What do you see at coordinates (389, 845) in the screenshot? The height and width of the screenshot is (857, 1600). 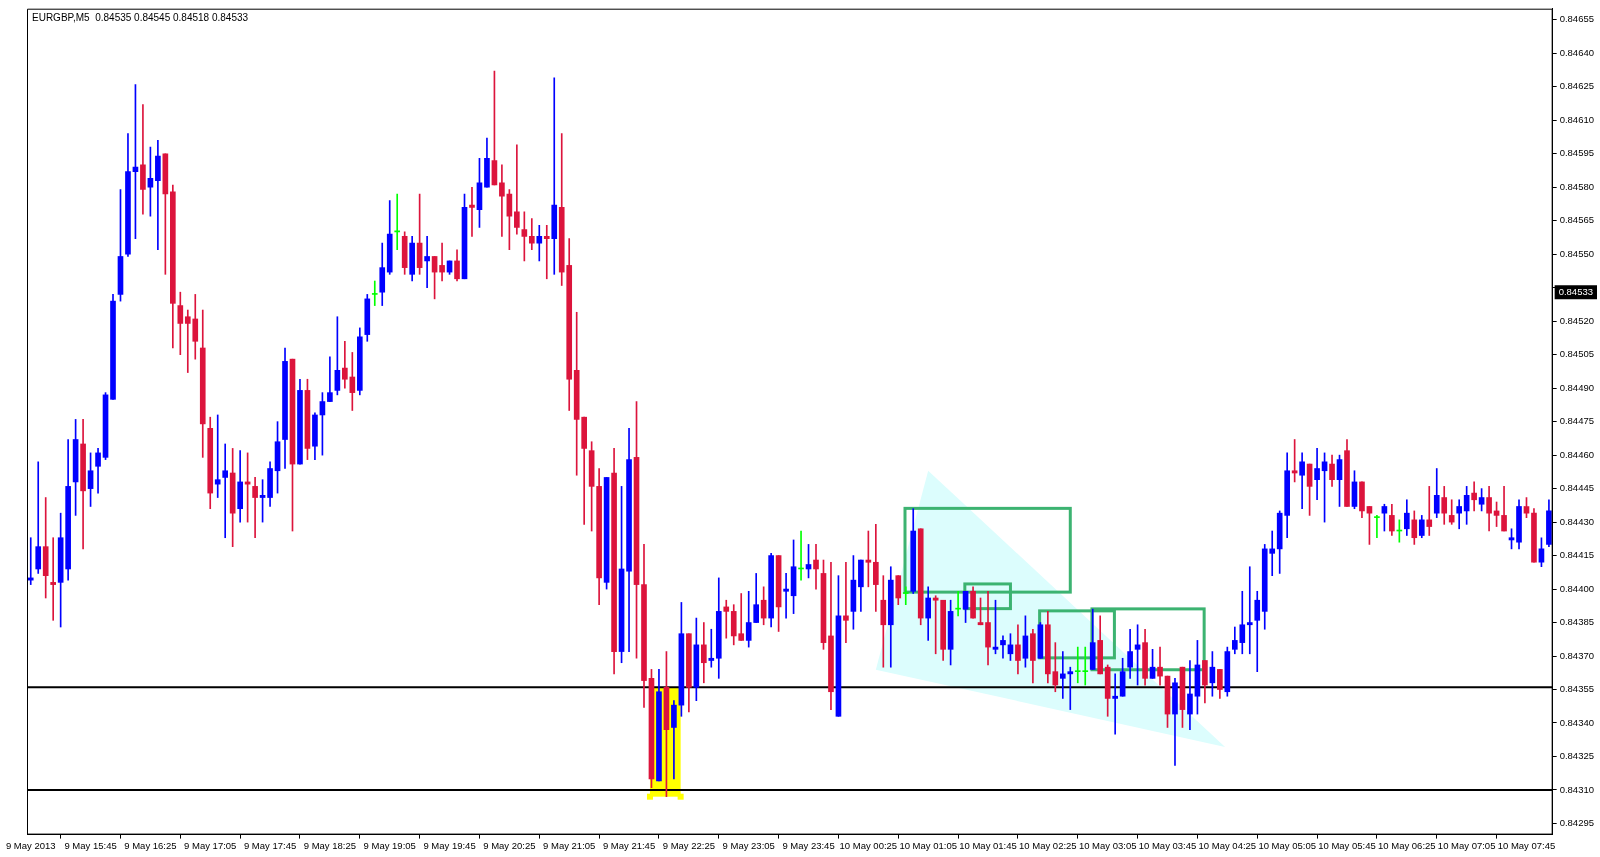 I see `x-tick-label: 9 May 19:05` at bounding box center [389, 845].